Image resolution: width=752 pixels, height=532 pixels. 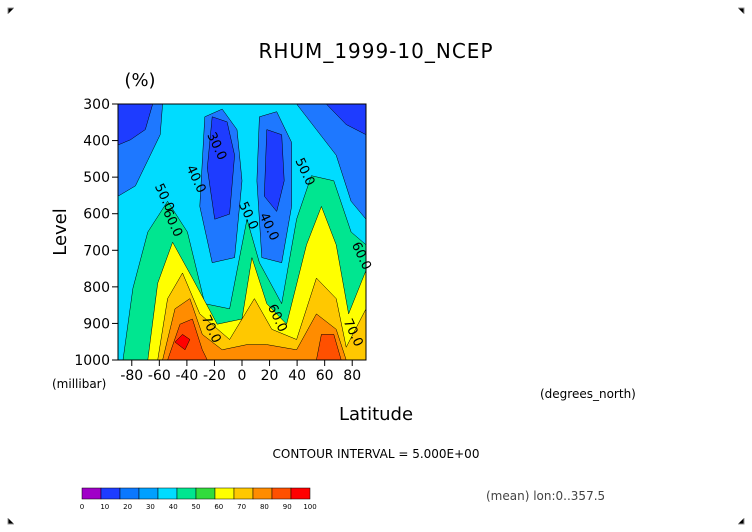 What do you see at coordinates (218, 507) in the screenshot?
I see `colorbar-label: 60` at bounding box center [218, 507].